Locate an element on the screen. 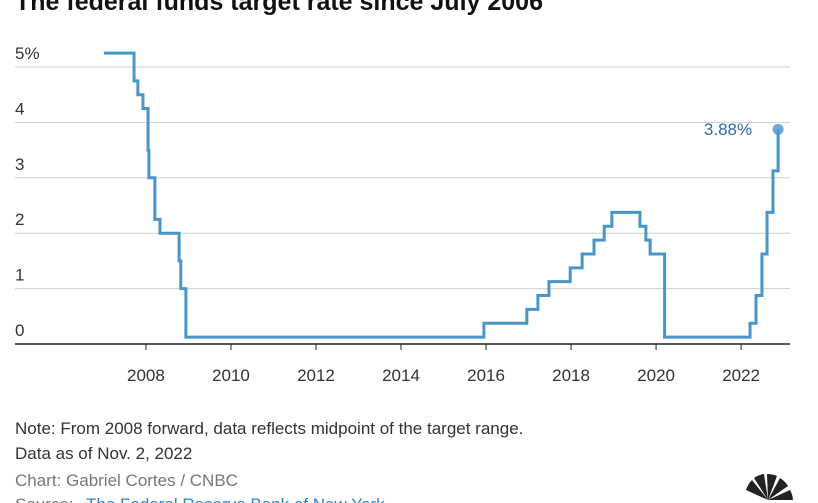 This screenshot has width=818, height=503. y-tick-label: 3 is located at coordinates (19, 164).